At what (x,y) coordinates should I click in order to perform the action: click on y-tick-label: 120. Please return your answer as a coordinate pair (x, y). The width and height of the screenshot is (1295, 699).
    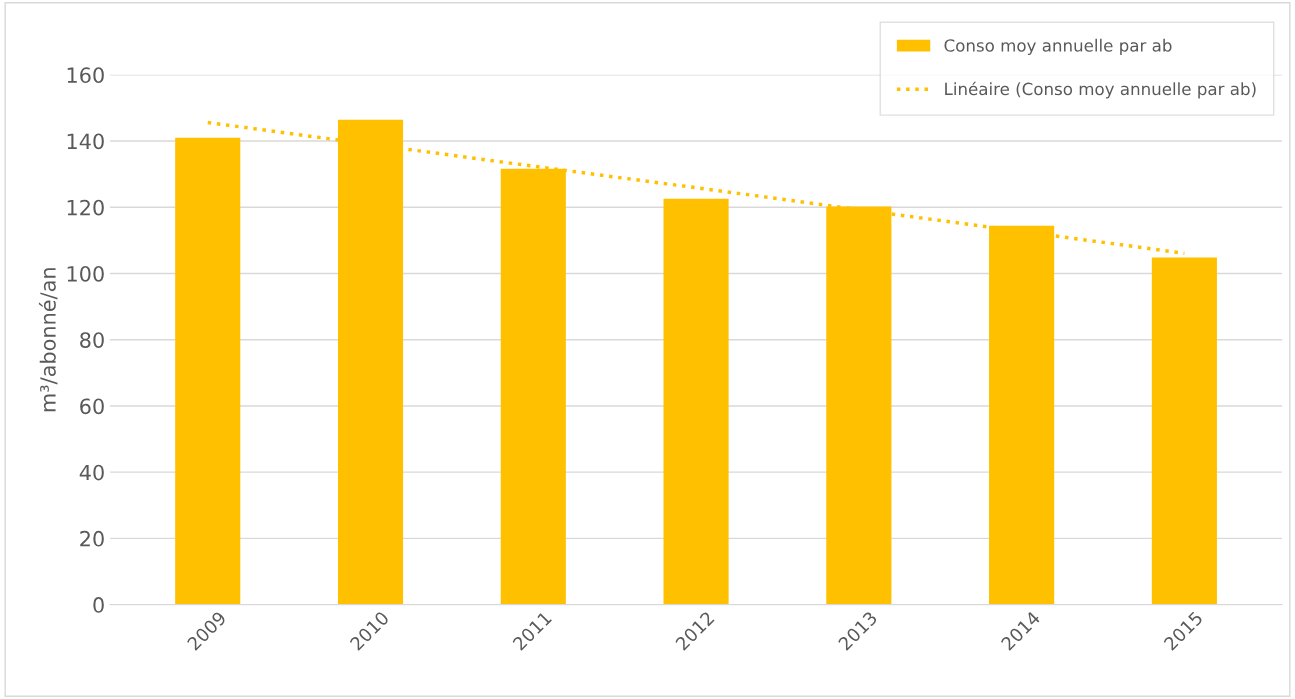
    Looking at the image, I should click on (85, 207).